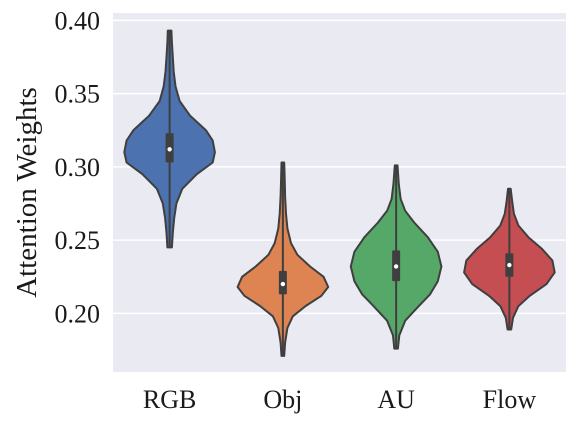 The height and width of the screenshot is (424, 581). What do you see at coordinates (78, 313) in the screenshot?
I see `y-tick-label: 0.20` at bounding box center [78, 313].